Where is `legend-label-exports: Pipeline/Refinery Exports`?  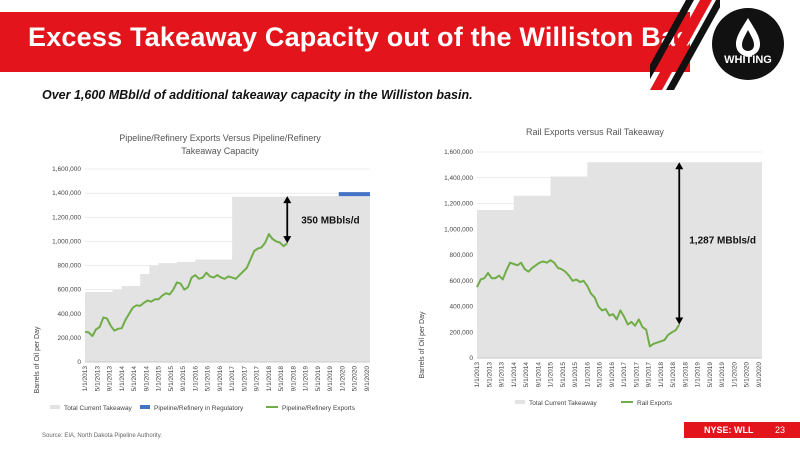
legend-label-exports: Pipeline/Refinery Exports is located at coordinates (319, 408).